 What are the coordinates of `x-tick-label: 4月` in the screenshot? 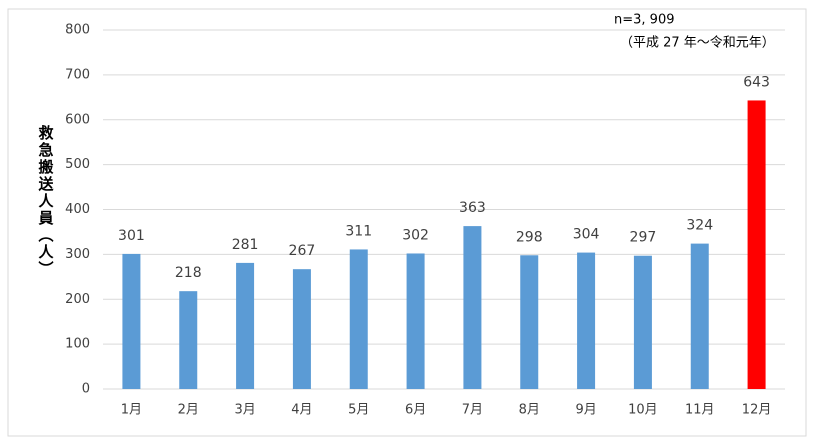 It's located at (301, 410).